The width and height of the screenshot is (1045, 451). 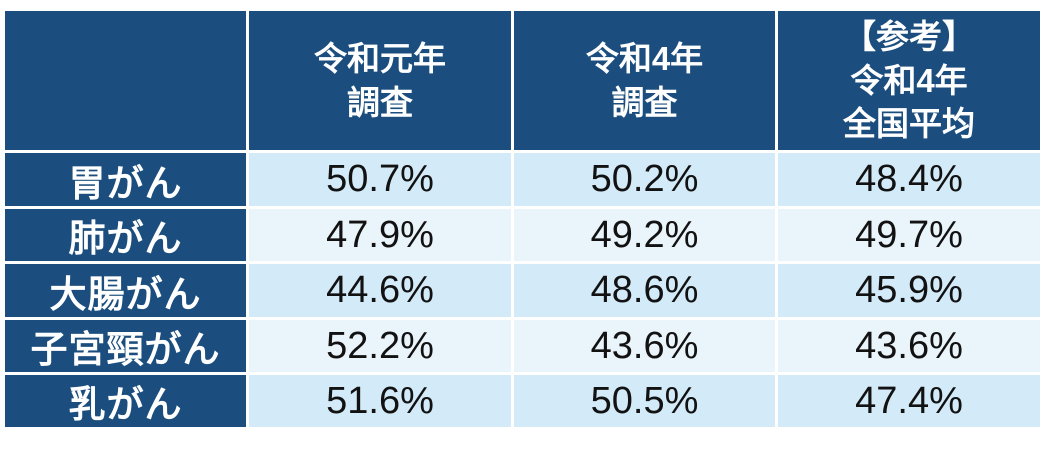 I want to click on value-cell: 50.7%, so click(x=380, y=179).